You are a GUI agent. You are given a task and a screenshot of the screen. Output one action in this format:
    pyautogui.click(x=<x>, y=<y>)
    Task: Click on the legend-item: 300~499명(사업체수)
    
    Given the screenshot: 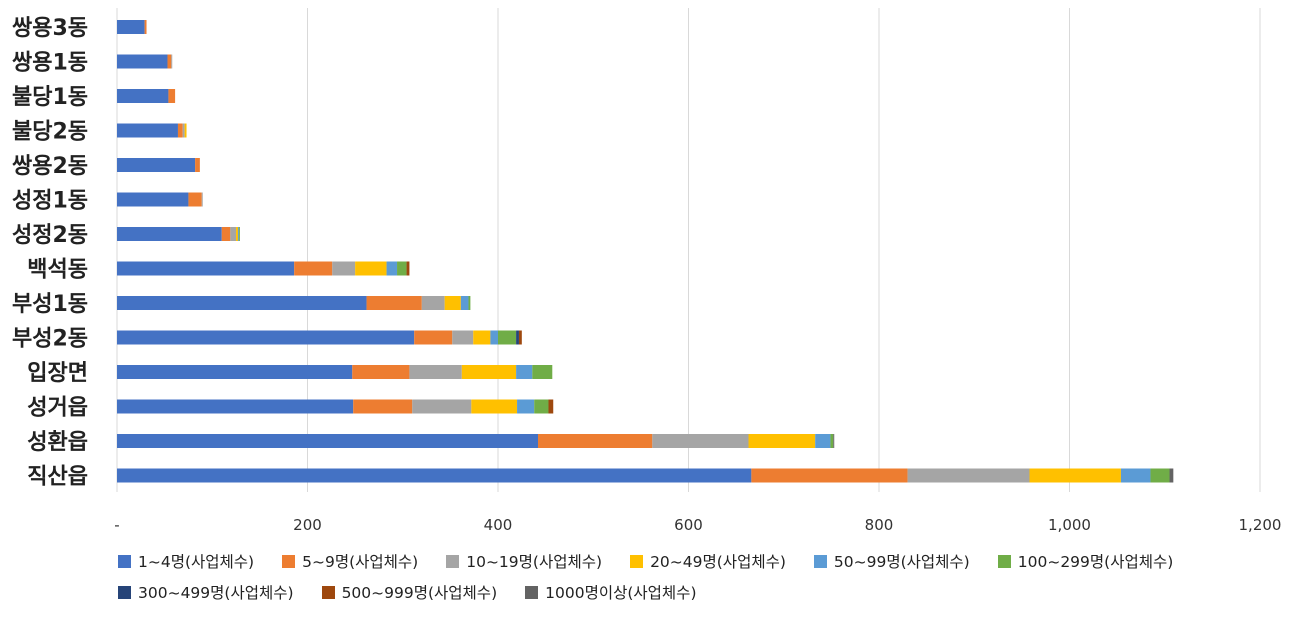 What is the action you would take?
    pyautogui.click(x=206, y=592)
    